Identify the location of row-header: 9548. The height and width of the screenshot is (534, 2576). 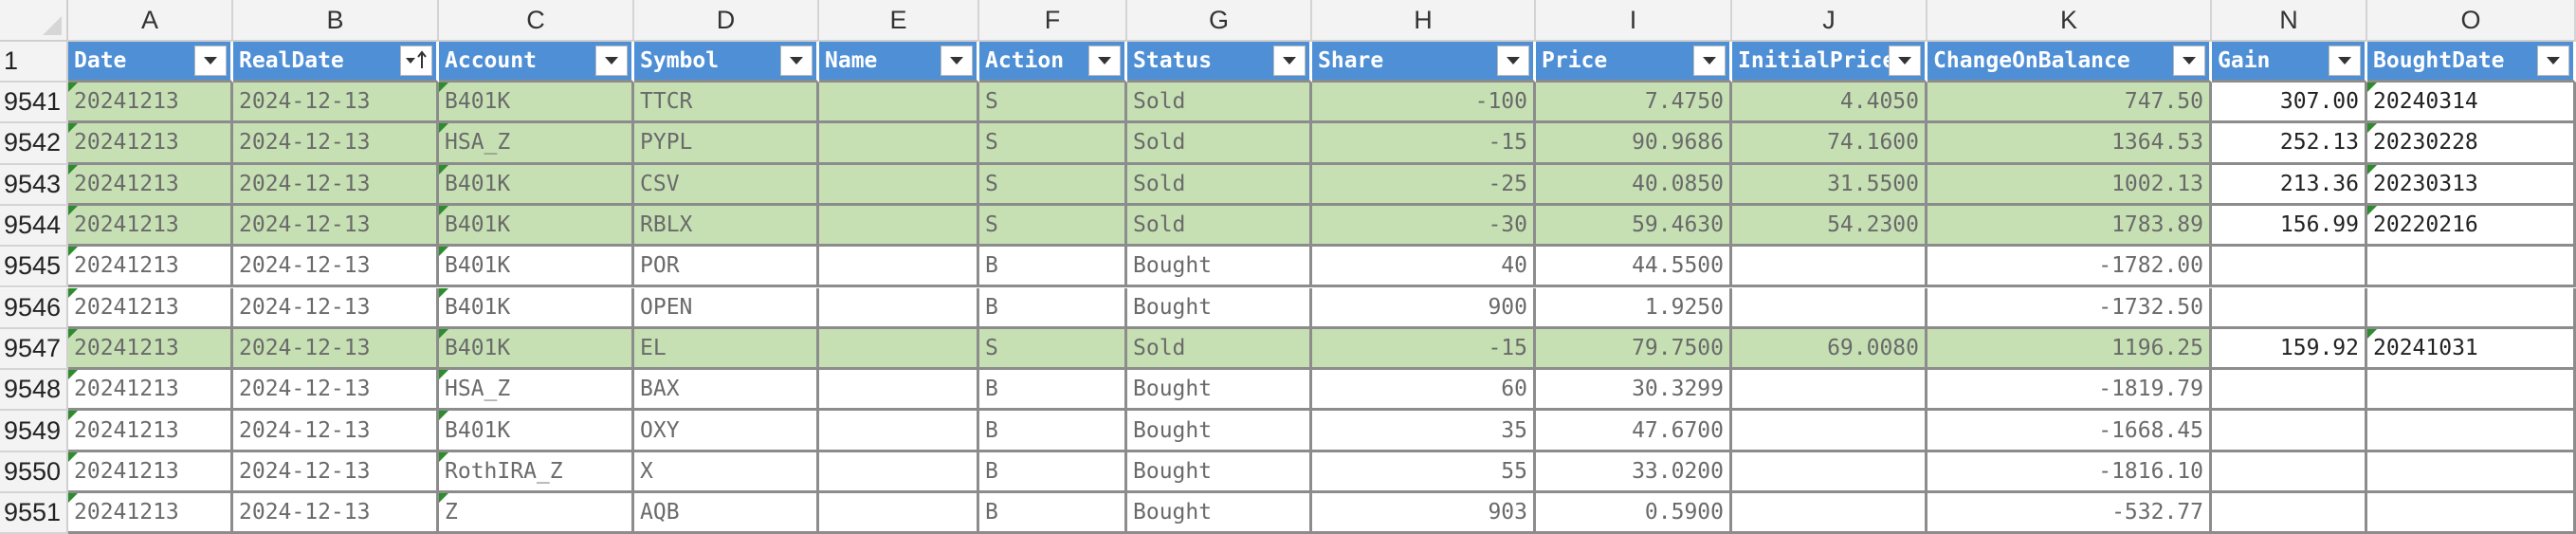
(34, 391).